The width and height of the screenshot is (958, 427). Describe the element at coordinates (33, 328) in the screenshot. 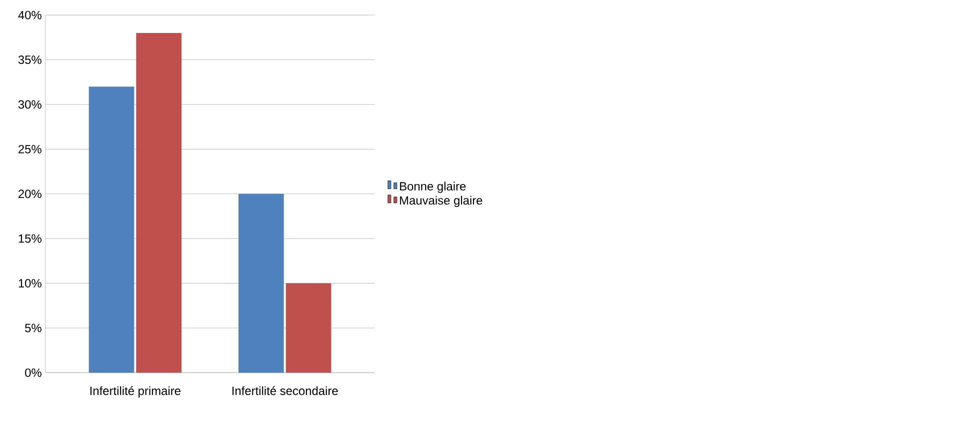

I see `y-tick-label: 5%` at that location.